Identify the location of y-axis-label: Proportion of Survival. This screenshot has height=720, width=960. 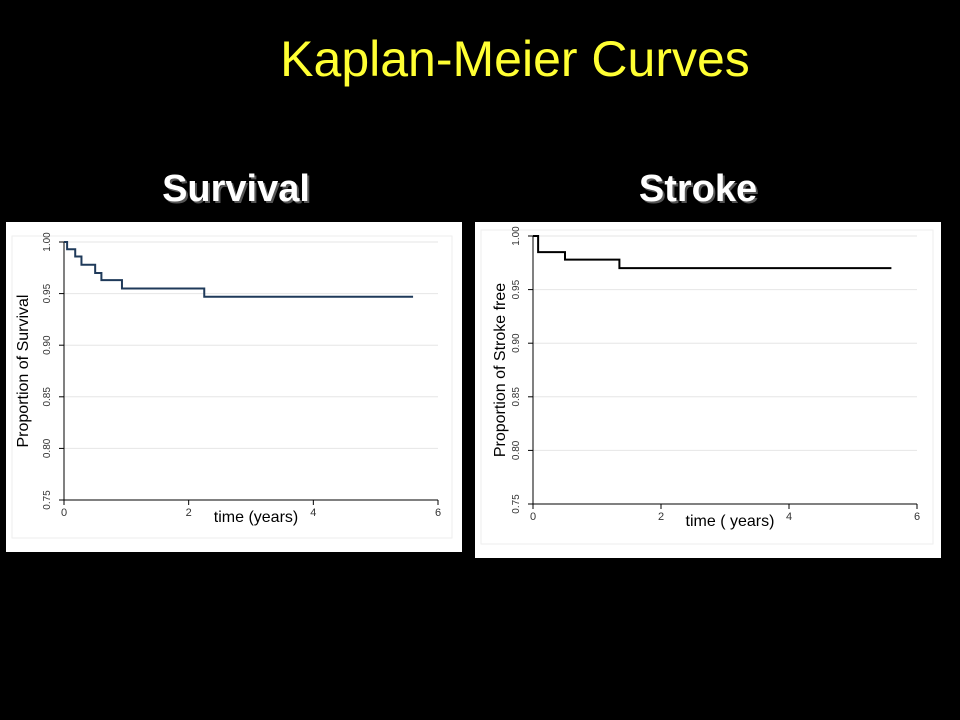
(23, 371).